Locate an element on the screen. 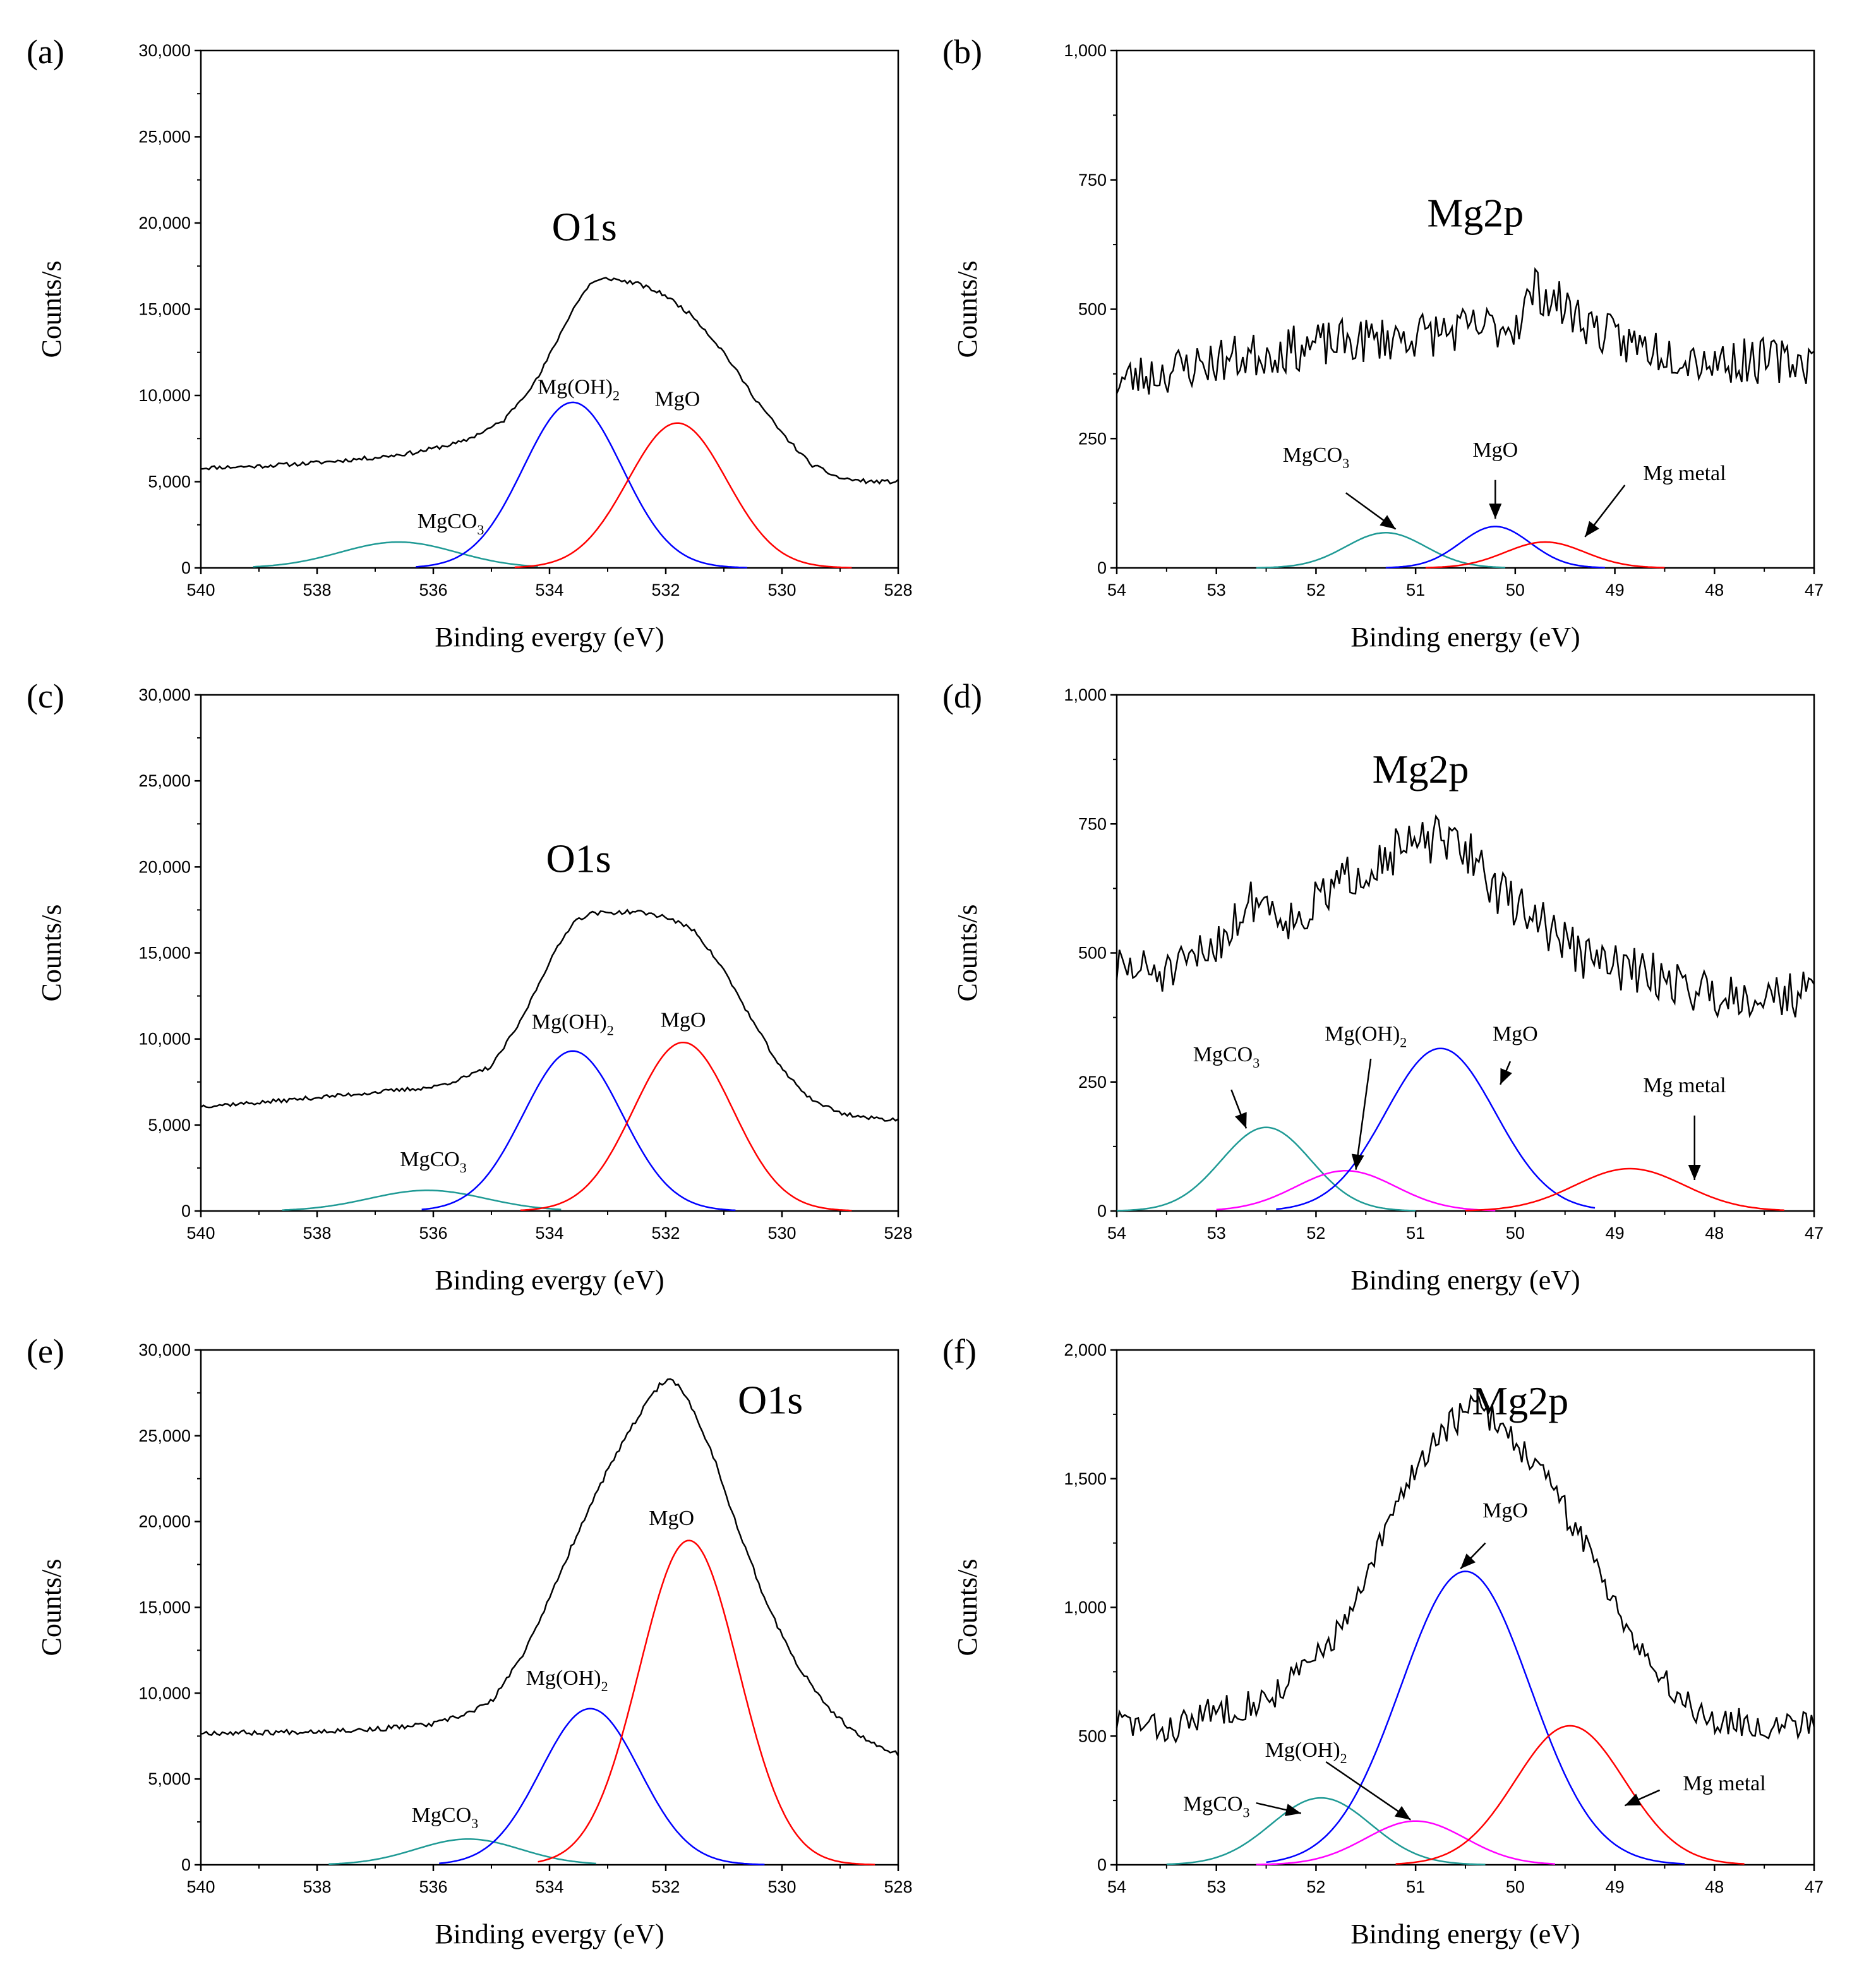 This screenshot has height=1988, width=1864. peak-label: Mg metal is located at coordinates (1685, 1085).